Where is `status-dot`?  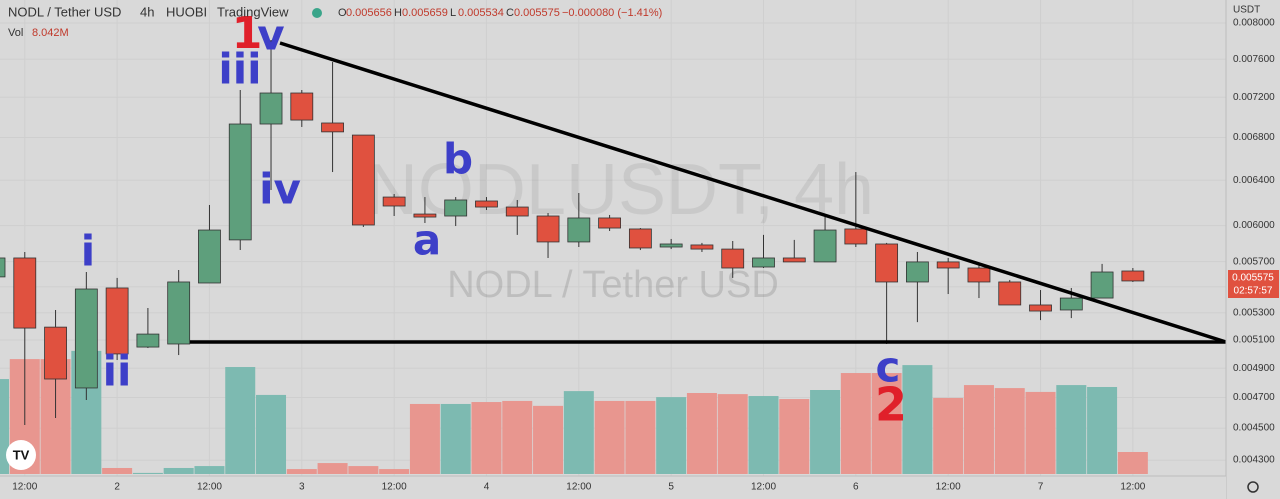 status-dot is located at coordinates (317, 13).